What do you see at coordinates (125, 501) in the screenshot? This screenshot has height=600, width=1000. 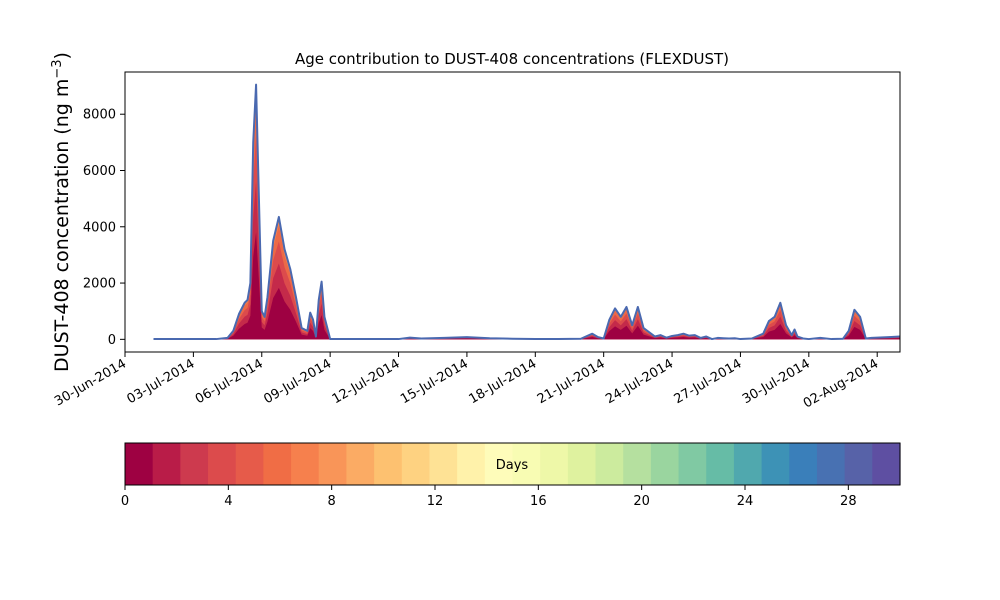 I see `colorbar-tick-label: 0` at bounding box center [125, 501].